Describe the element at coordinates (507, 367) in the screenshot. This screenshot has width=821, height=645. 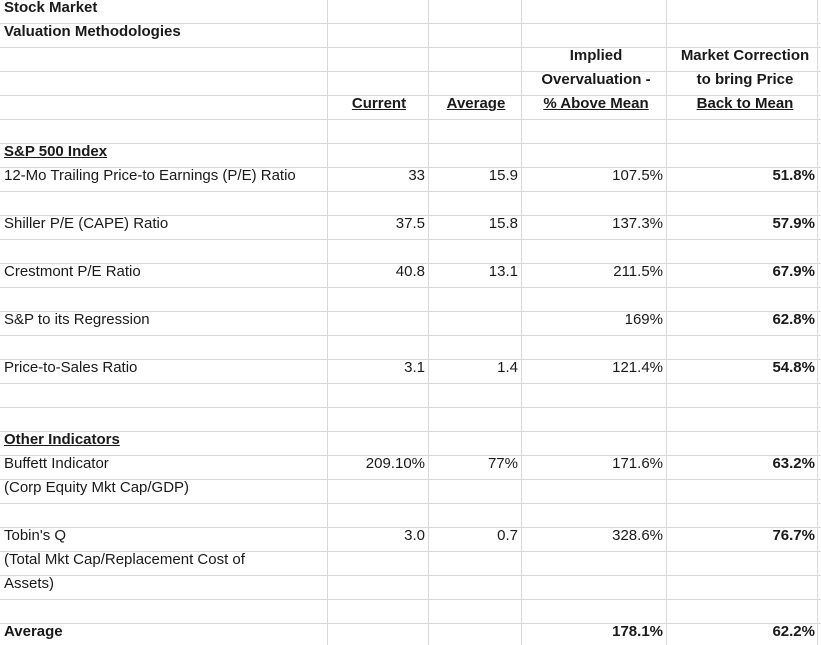
I see `row-average: 1.4` at that location.